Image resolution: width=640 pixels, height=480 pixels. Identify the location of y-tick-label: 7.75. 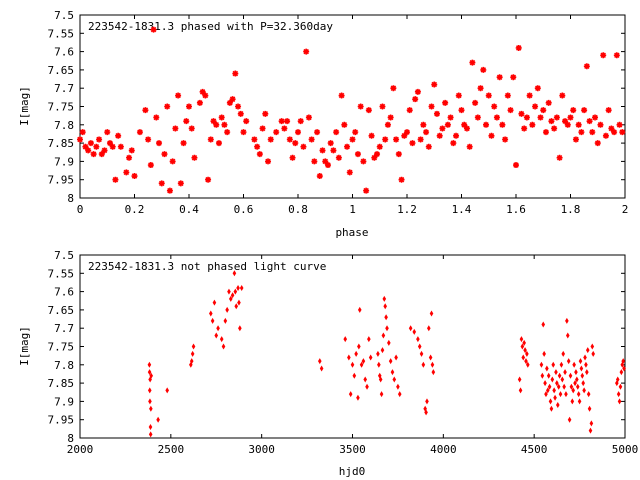
(61, 107).